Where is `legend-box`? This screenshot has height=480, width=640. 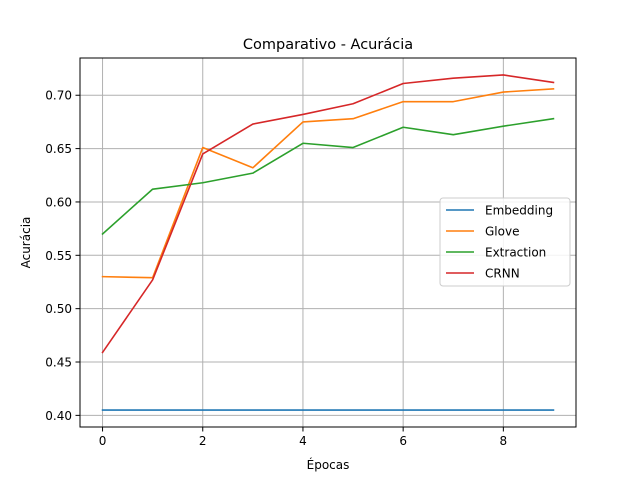
legend-box is located at coordinates (505, 242).